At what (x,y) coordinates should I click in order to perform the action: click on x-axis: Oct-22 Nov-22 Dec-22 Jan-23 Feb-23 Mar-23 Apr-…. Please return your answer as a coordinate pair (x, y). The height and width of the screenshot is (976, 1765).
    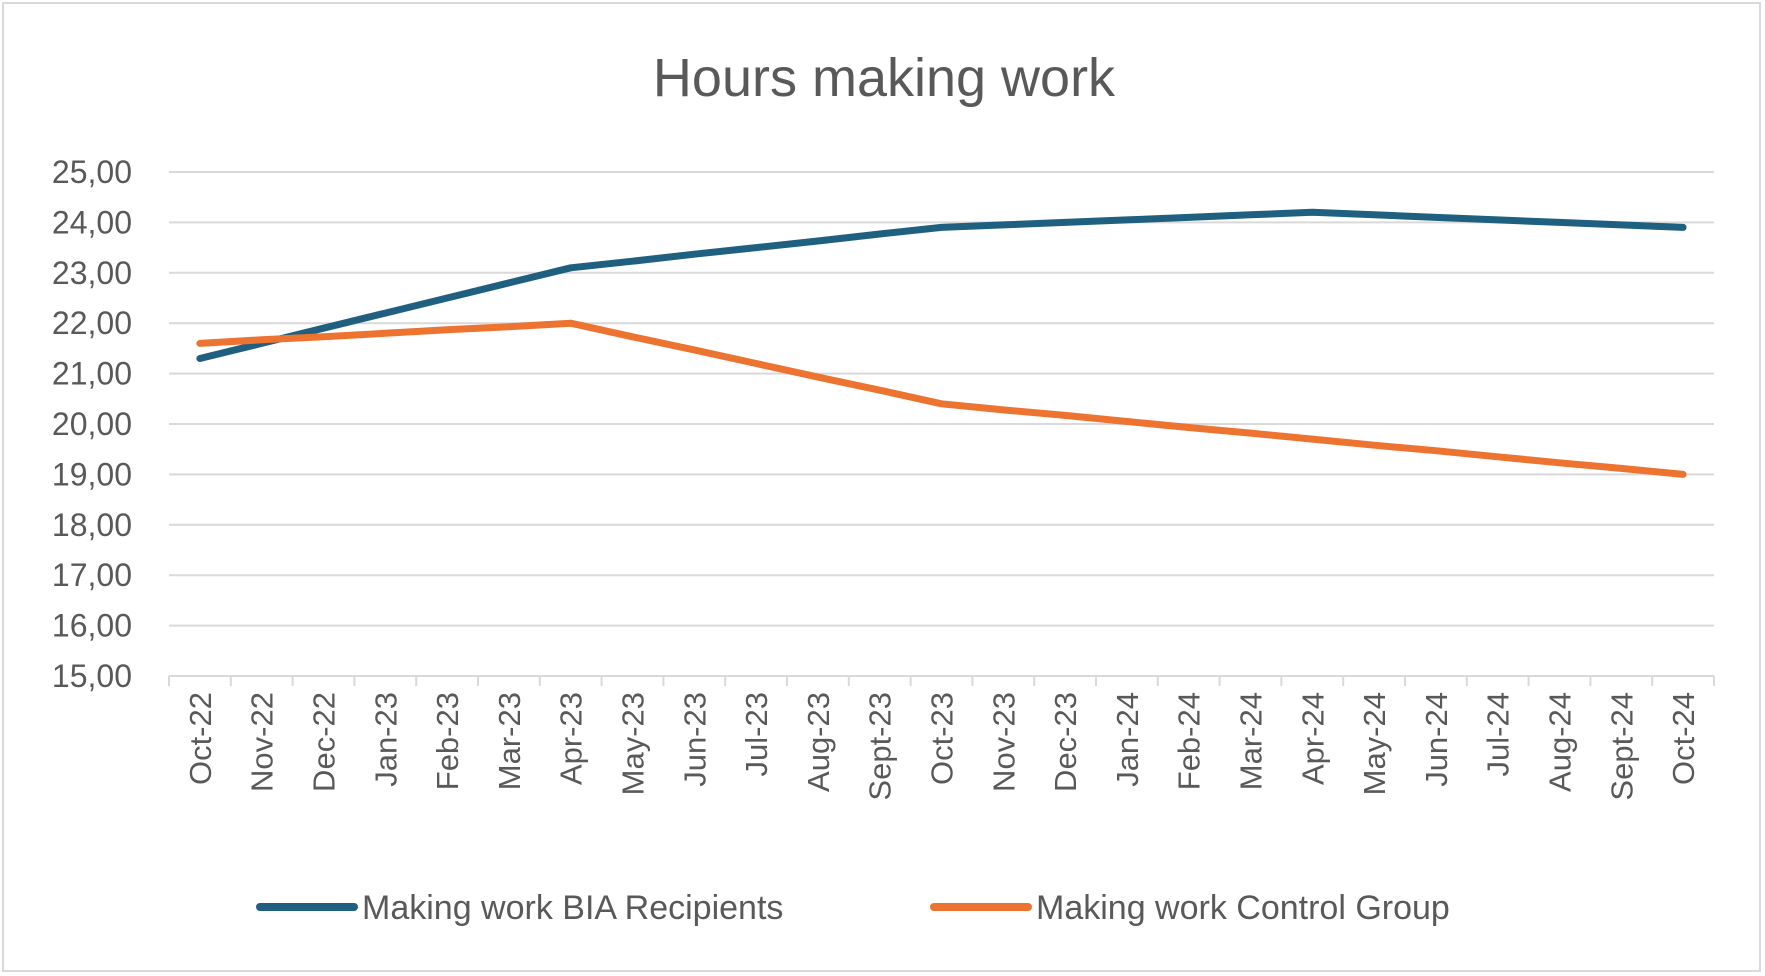
    Looking at the image, I should click on (941, 738).